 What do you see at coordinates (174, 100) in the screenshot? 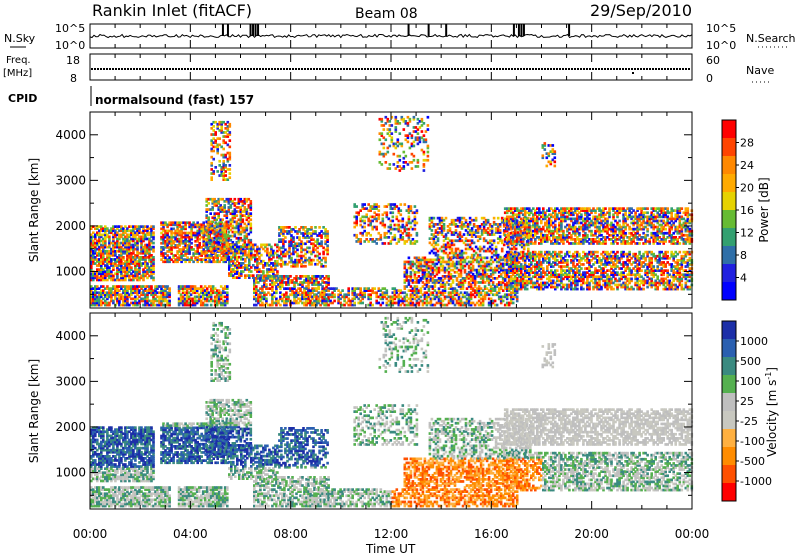
I see `cpid-text: normalsound (fast) 157` at bounding box center [174, 100].